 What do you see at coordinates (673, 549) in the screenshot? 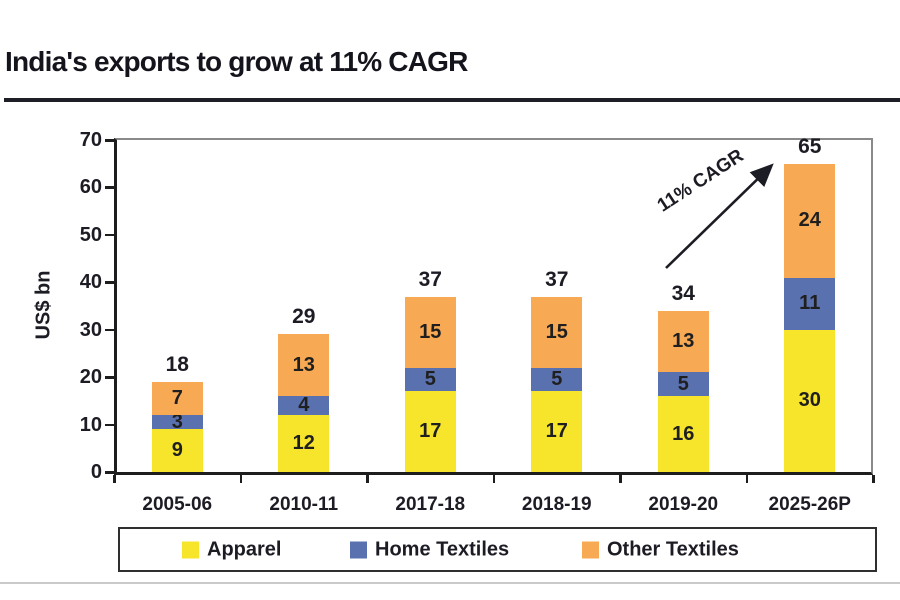
I see `legend-label: Other Textiles` at bounding box center [673, 549].